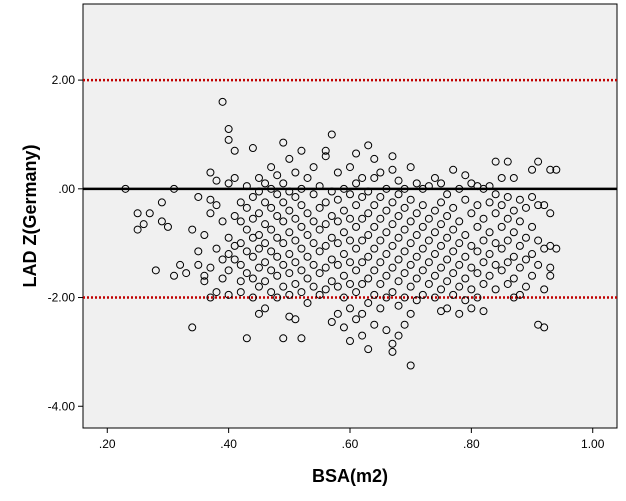 This screenshot has height=501, width=626. Describe the element at coordinates (471, 444) in the screenshot. I see `x-tick-label: .80` at that location.